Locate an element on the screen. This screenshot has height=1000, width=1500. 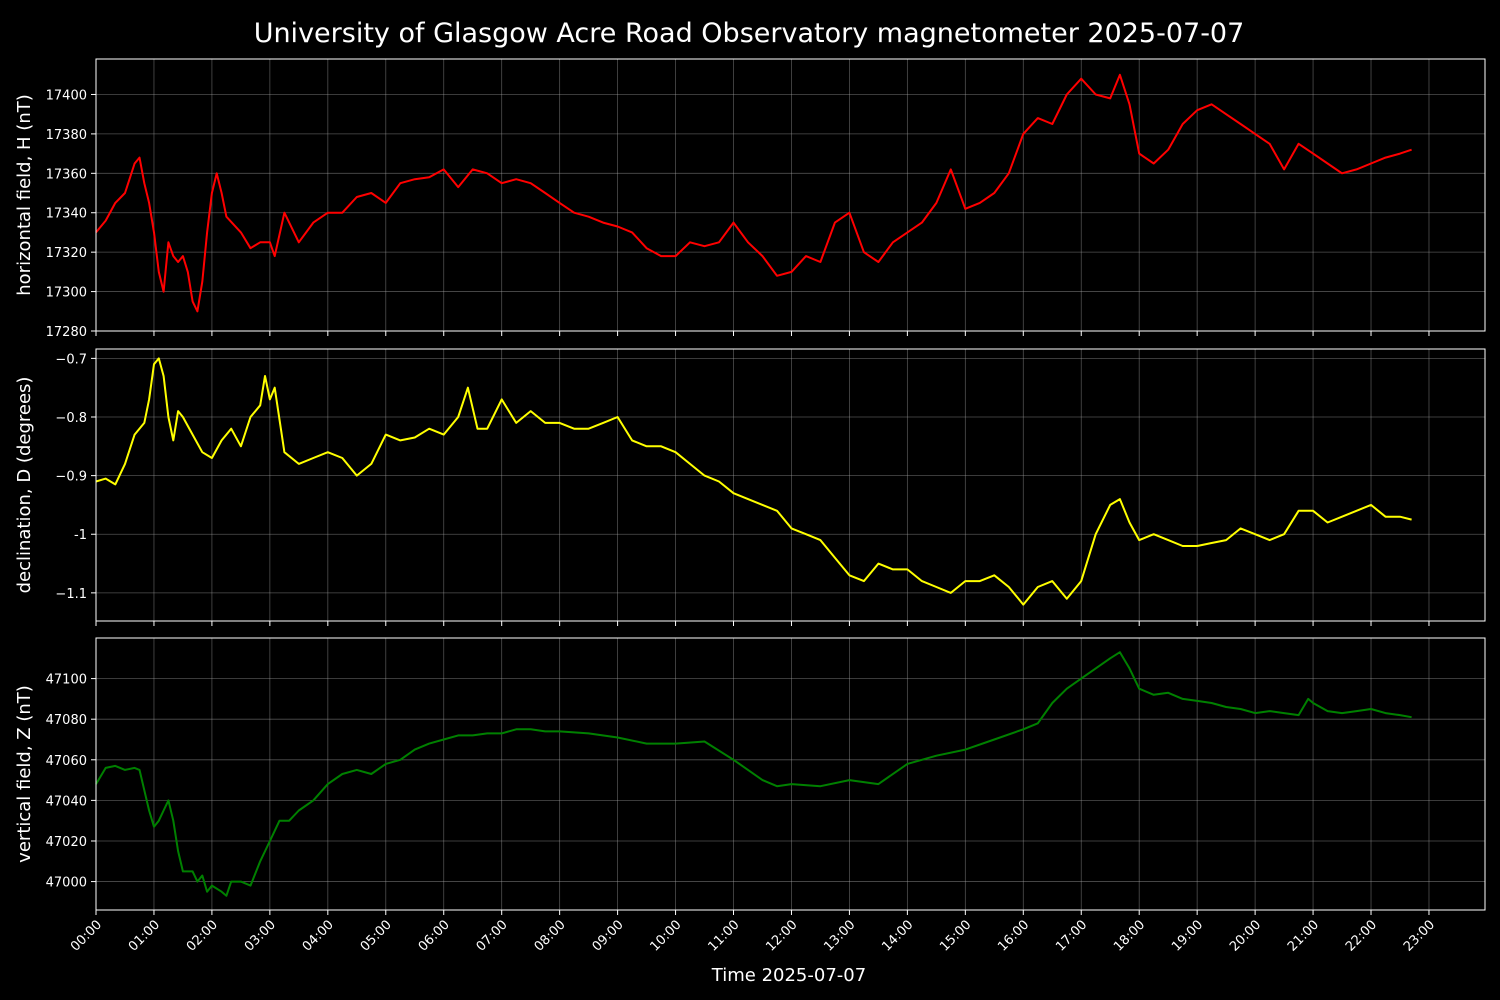
y-tick-label: −0.8 is located at coordinates (71, 418).